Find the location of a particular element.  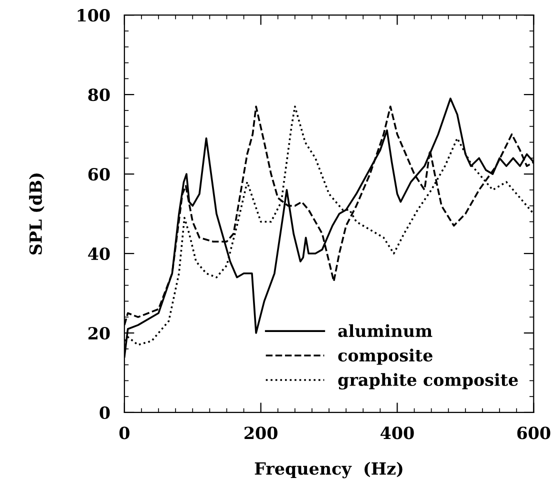

x-tick-label: 400 is located at coordinates (397, 433).